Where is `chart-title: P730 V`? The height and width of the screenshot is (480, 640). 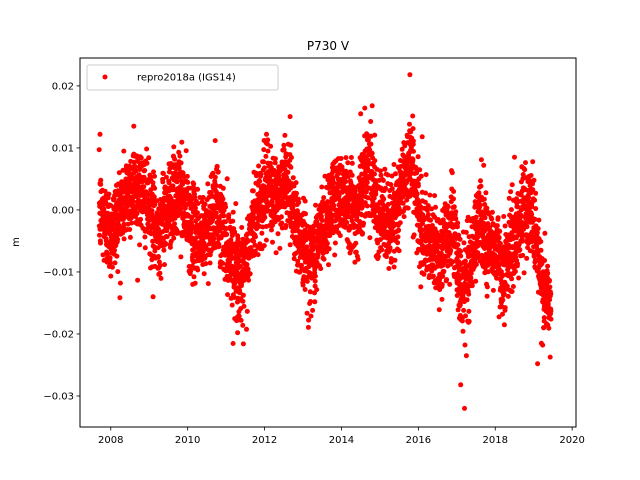
chart-title: P730 V is located at coordinates (328, 46).